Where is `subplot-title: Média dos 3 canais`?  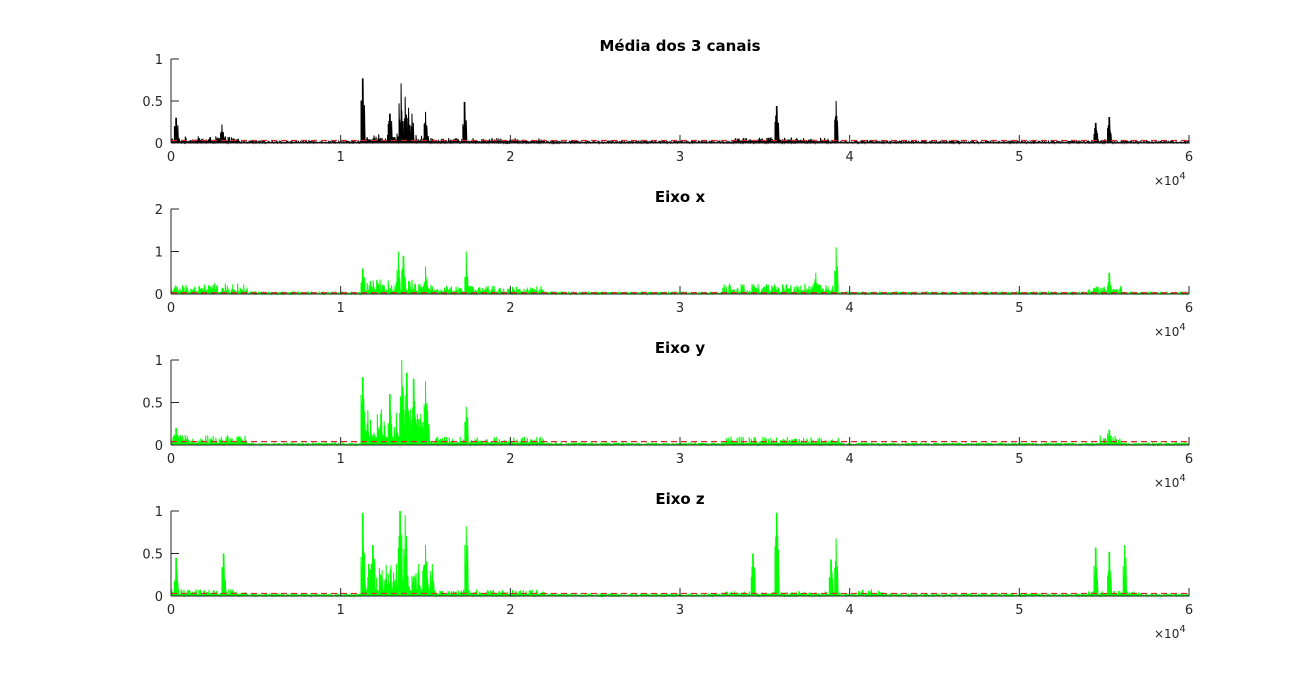
subplot-title: Média dos 3 canais is located at coordinates (679, 46).